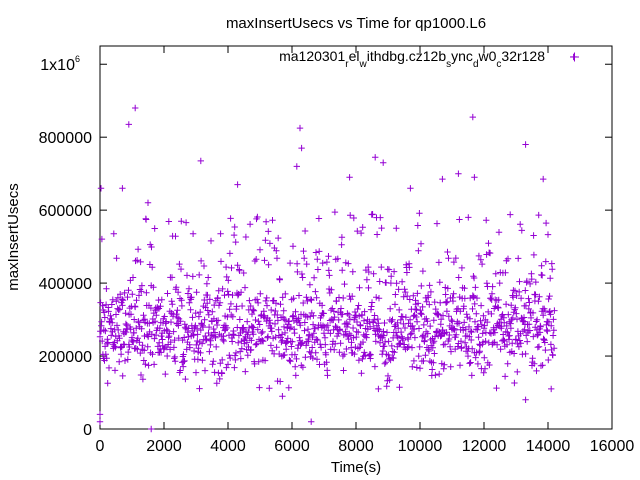 This screenshot has height=480, width=640. I want to click on x-tick-label: 0, so click(100, 446).